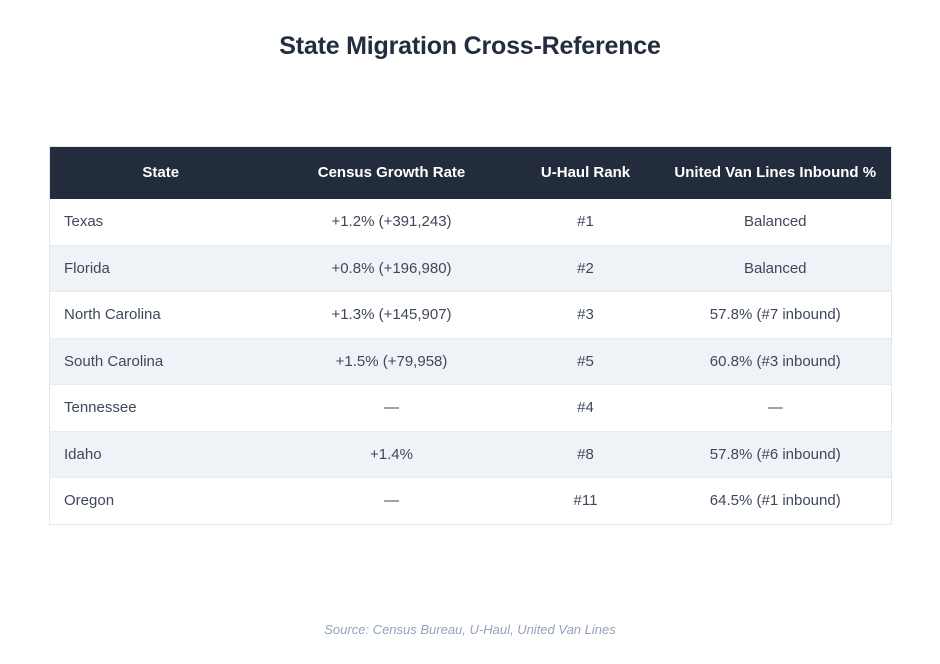  What do you see at coordinates (775, 408) in the screenshot?
I see `cell-uvl-inbound: —` at bounding box center [775, 408].